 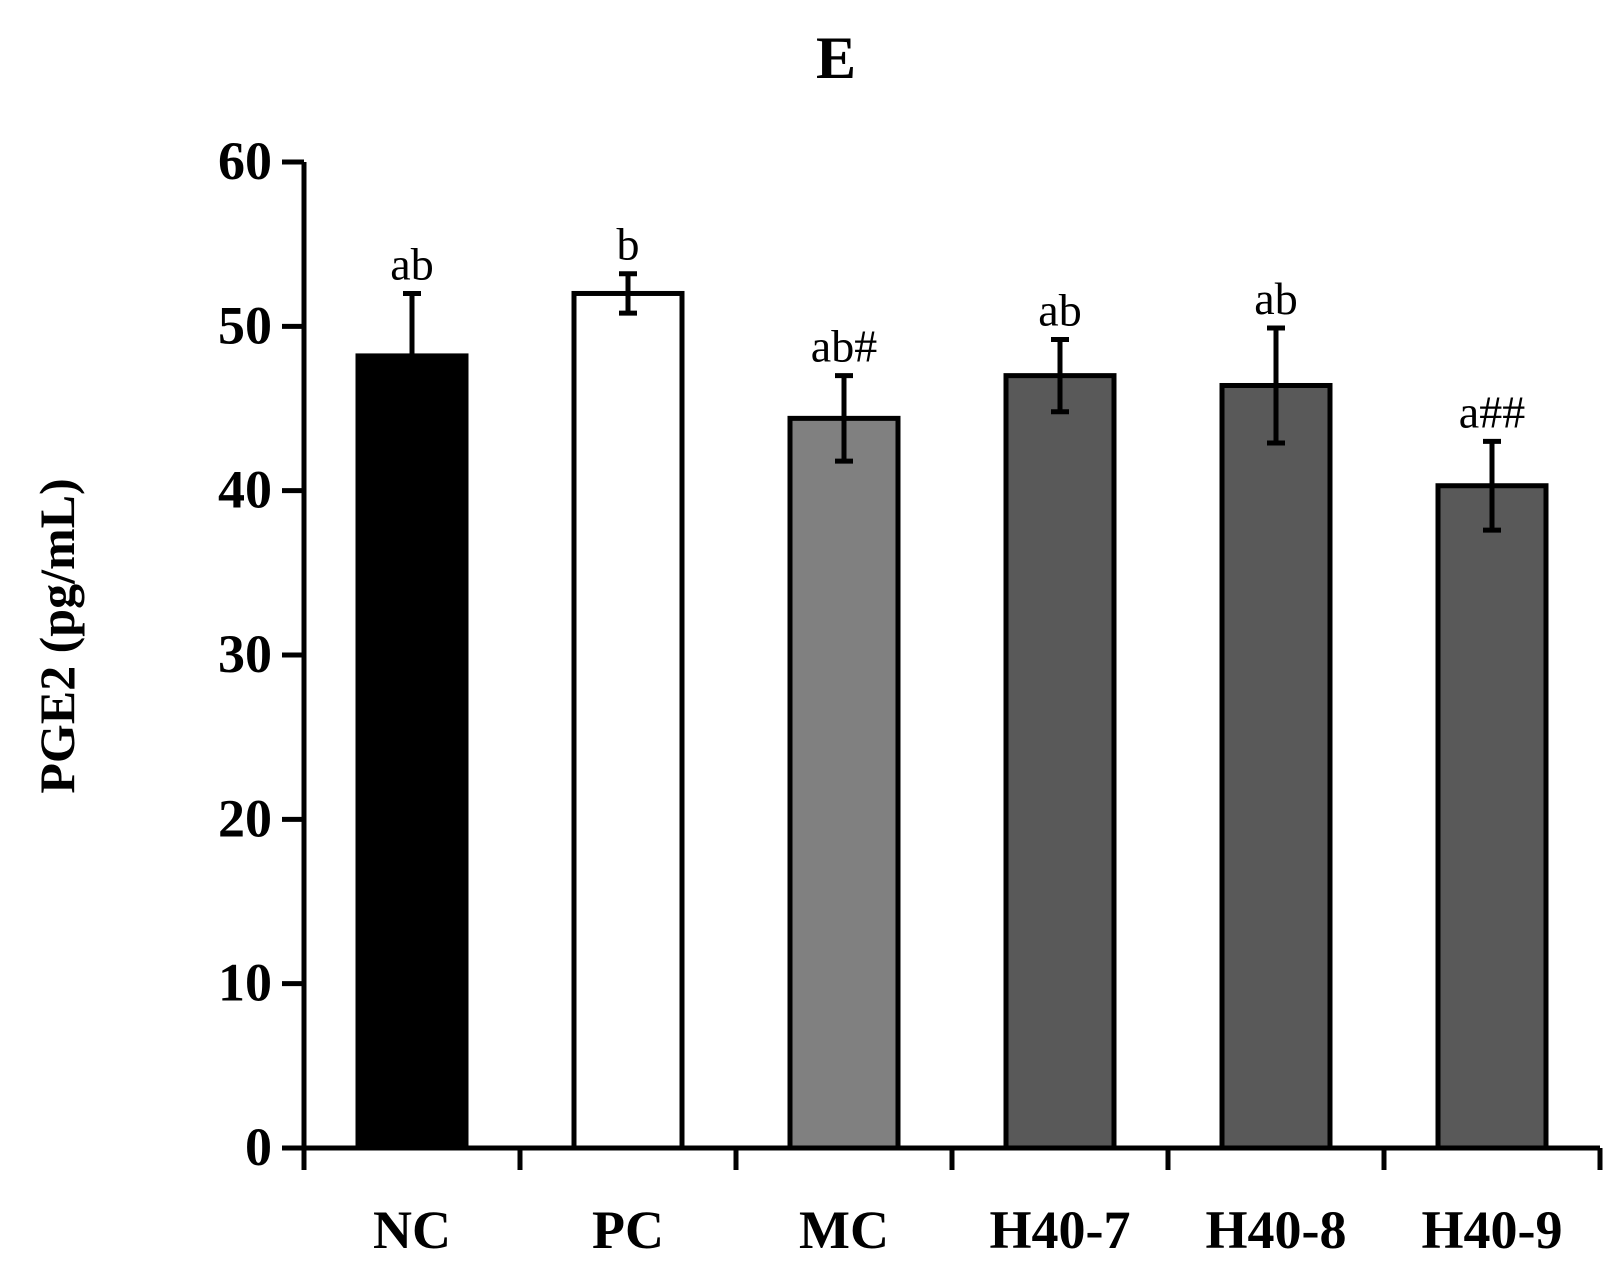 What do you see at coordinates (245, 161) in the screenshot?
I see `y-tick-label: 60` at bounding box center [245, 161].